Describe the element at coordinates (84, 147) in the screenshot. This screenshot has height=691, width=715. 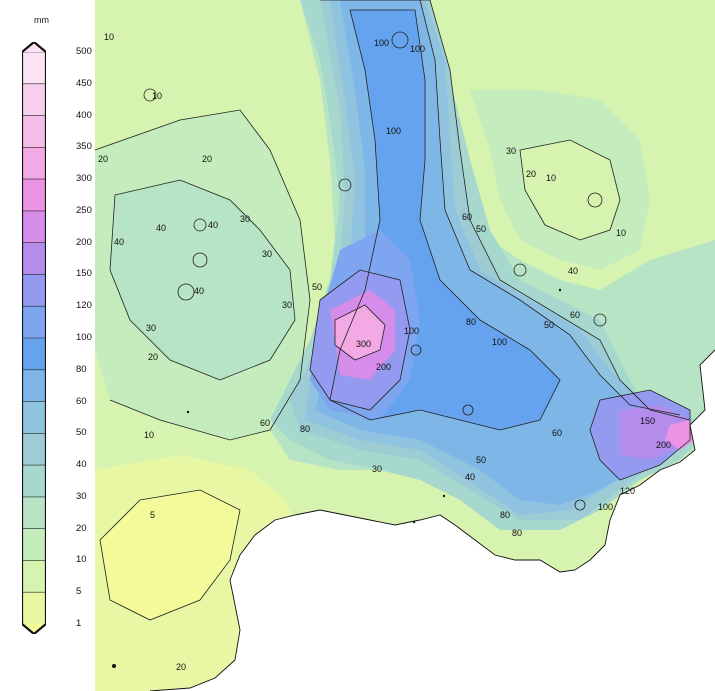
I see `legend-value-label: 350` at that location.